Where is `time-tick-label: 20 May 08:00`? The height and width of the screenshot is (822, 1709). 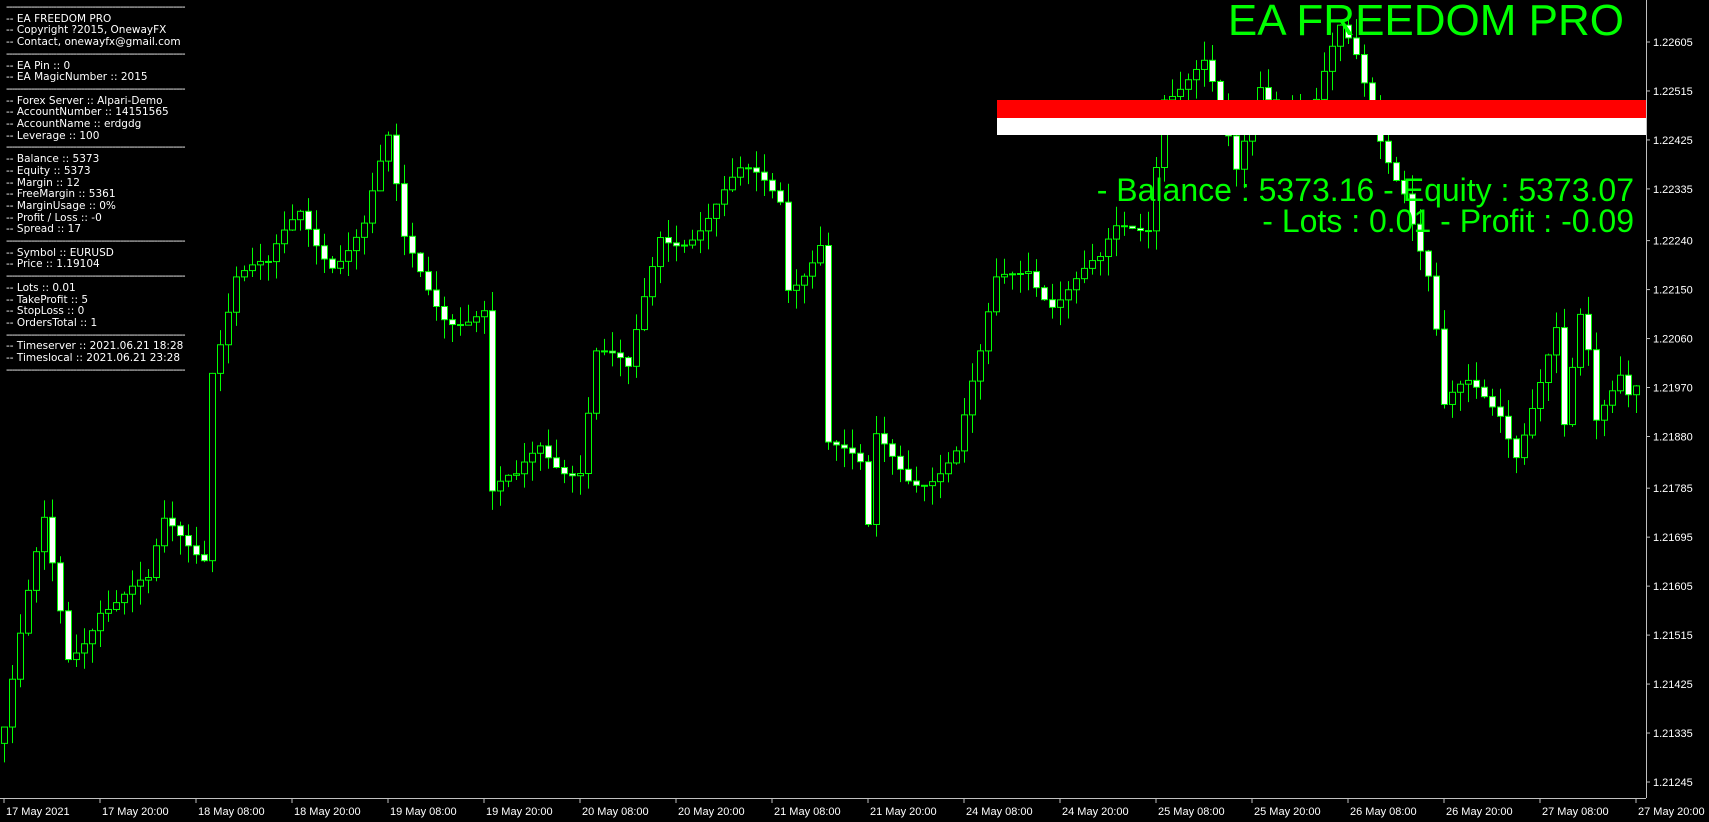
time-tick-label: 20 May 08:00 is located at coordinates (615, 812).